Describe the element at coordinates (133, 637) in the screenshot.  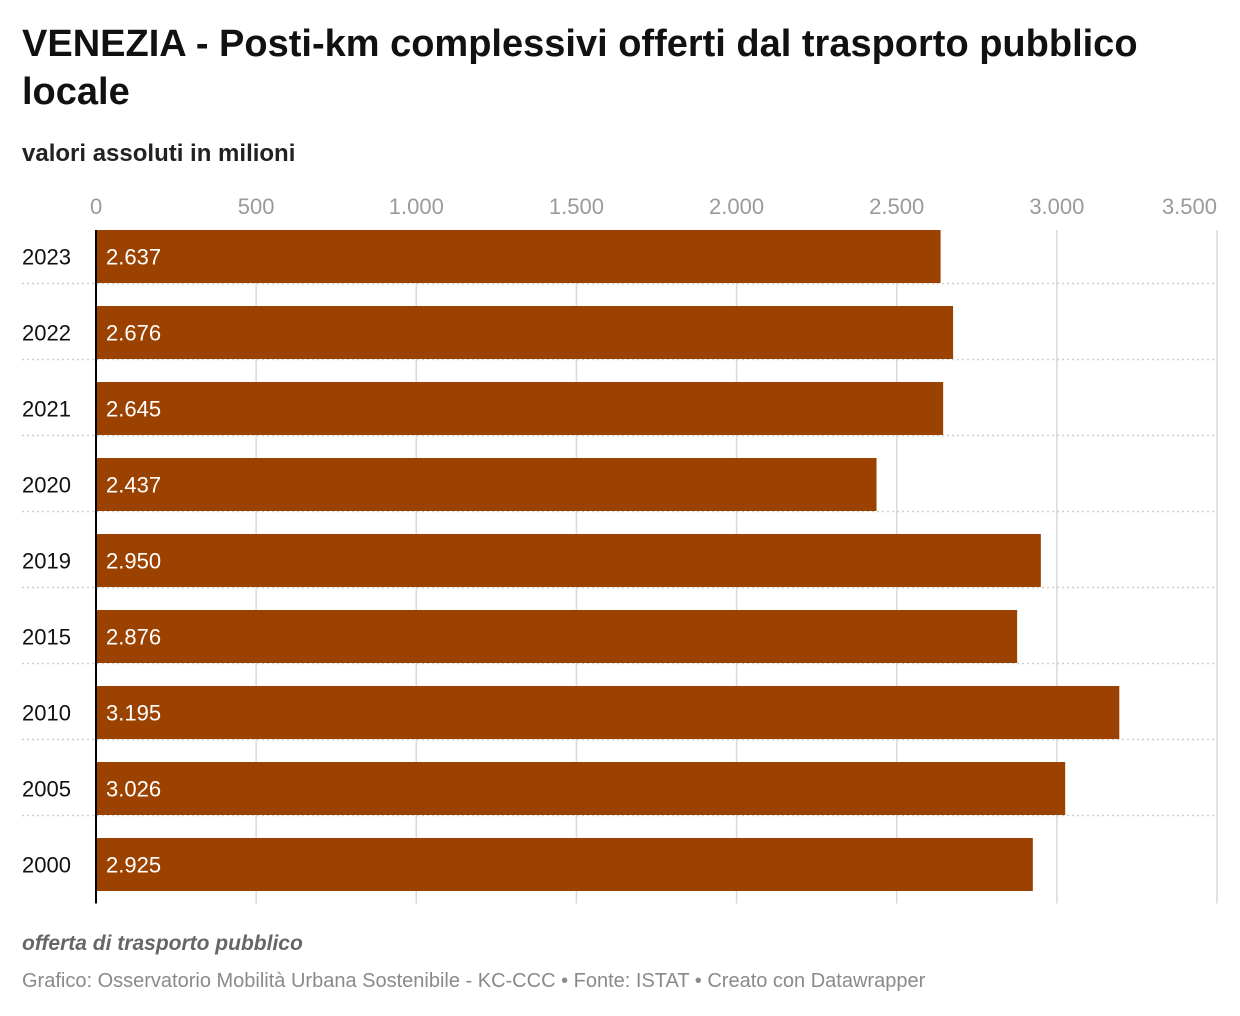
I see `value-label: 2.876` at that location.